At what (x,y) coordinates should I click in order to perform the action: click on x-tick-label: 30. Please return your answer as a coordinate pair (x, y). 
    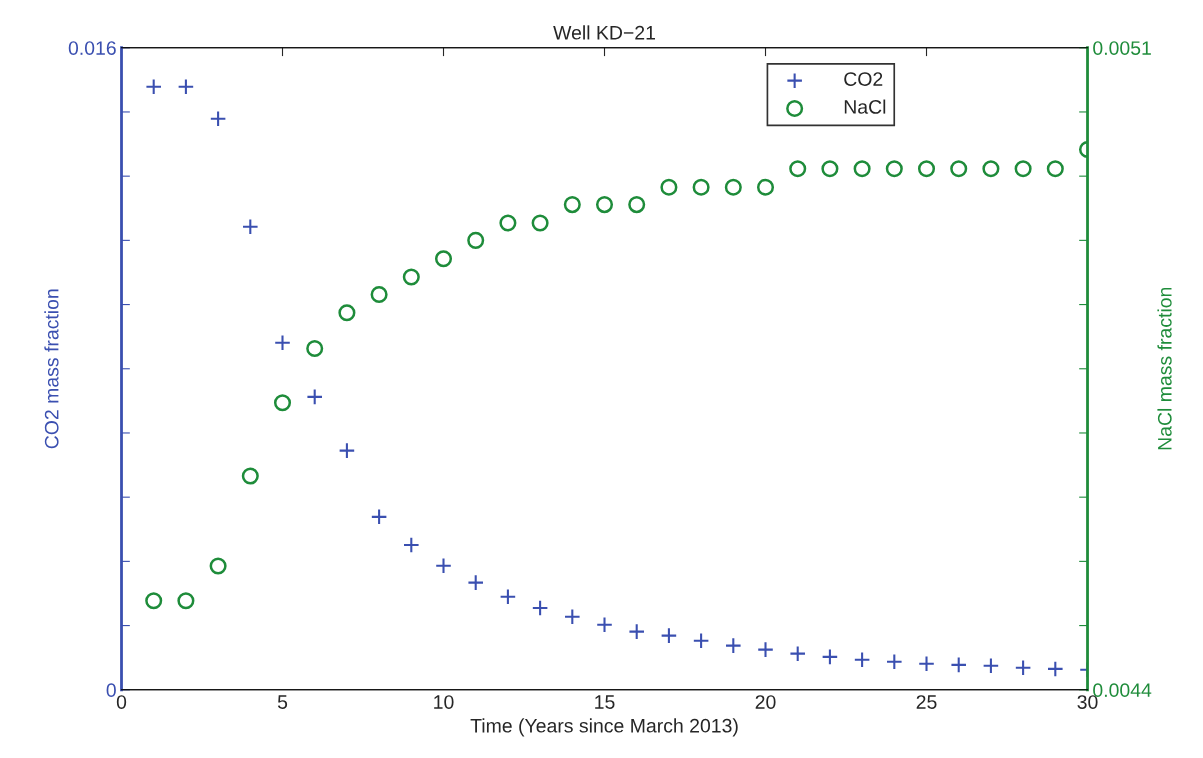
    Looking at the image, I should click on (1087, 702).